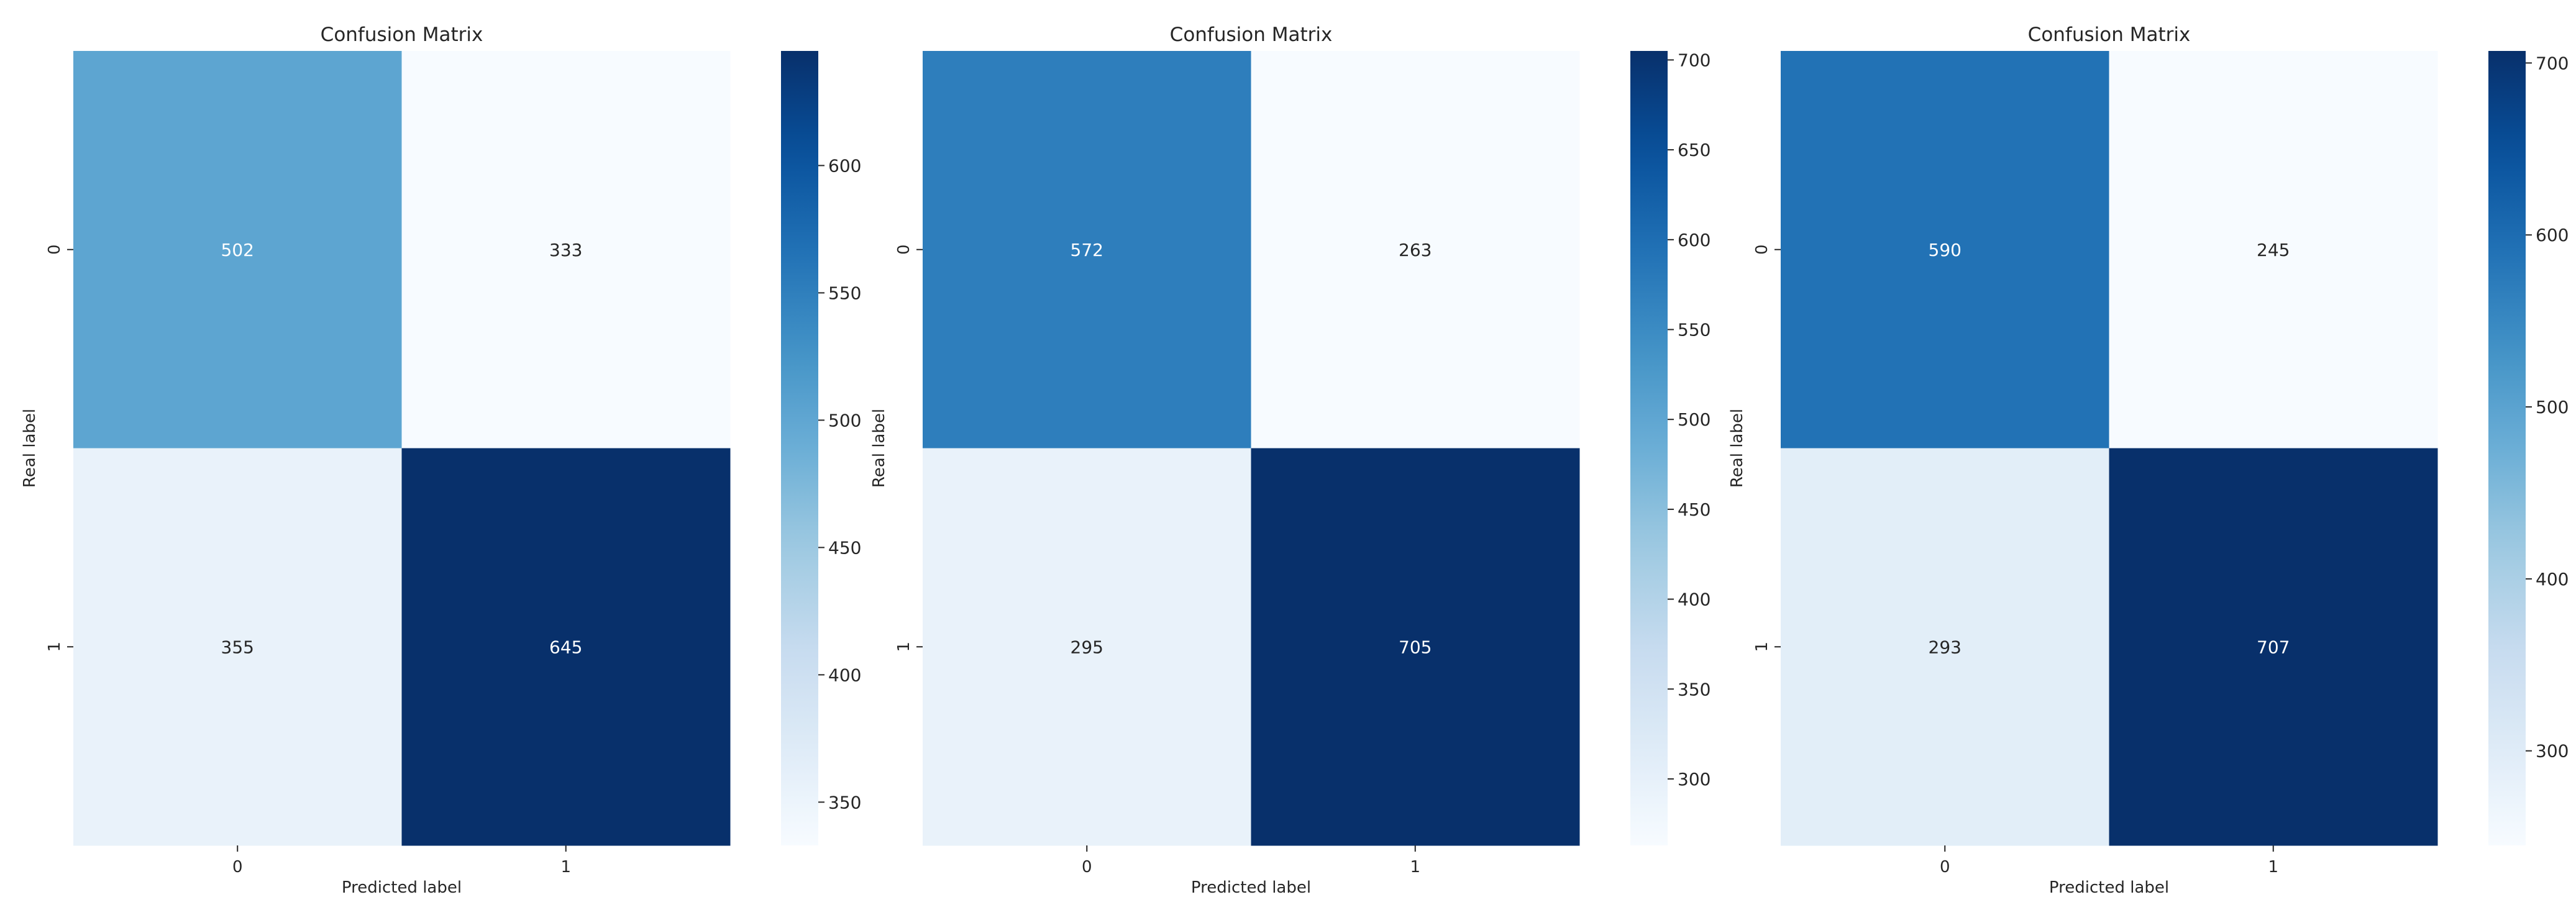 This screenshot has width=2576, height=915. I want to click on cell-value-label: 645, so click(565, 647).